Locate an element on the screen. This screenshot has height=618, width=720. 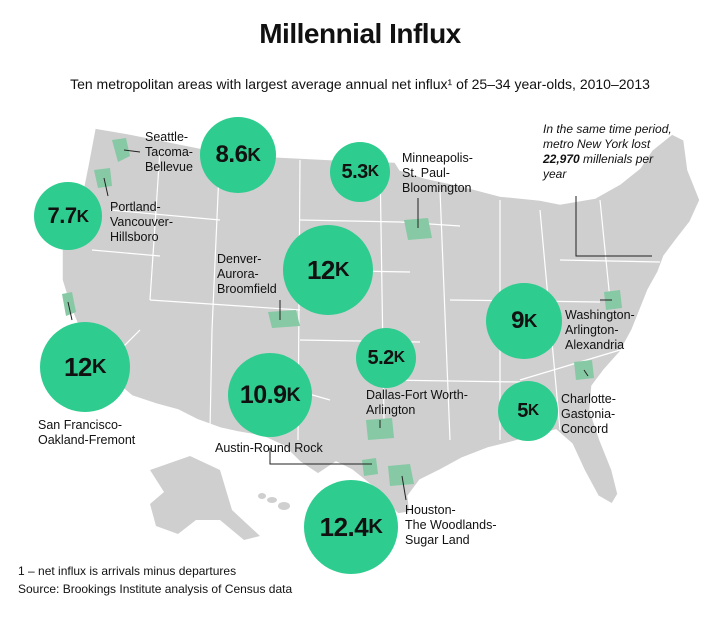
label-houston: Houston- The Woodlands- Sugar Land is located at coordinates (451, 525).